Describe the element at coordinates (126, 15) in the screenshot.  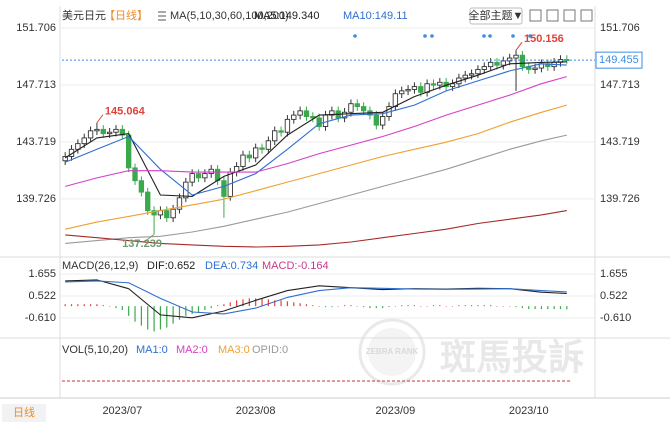
I see `period-tag: 【日线】` at that location.